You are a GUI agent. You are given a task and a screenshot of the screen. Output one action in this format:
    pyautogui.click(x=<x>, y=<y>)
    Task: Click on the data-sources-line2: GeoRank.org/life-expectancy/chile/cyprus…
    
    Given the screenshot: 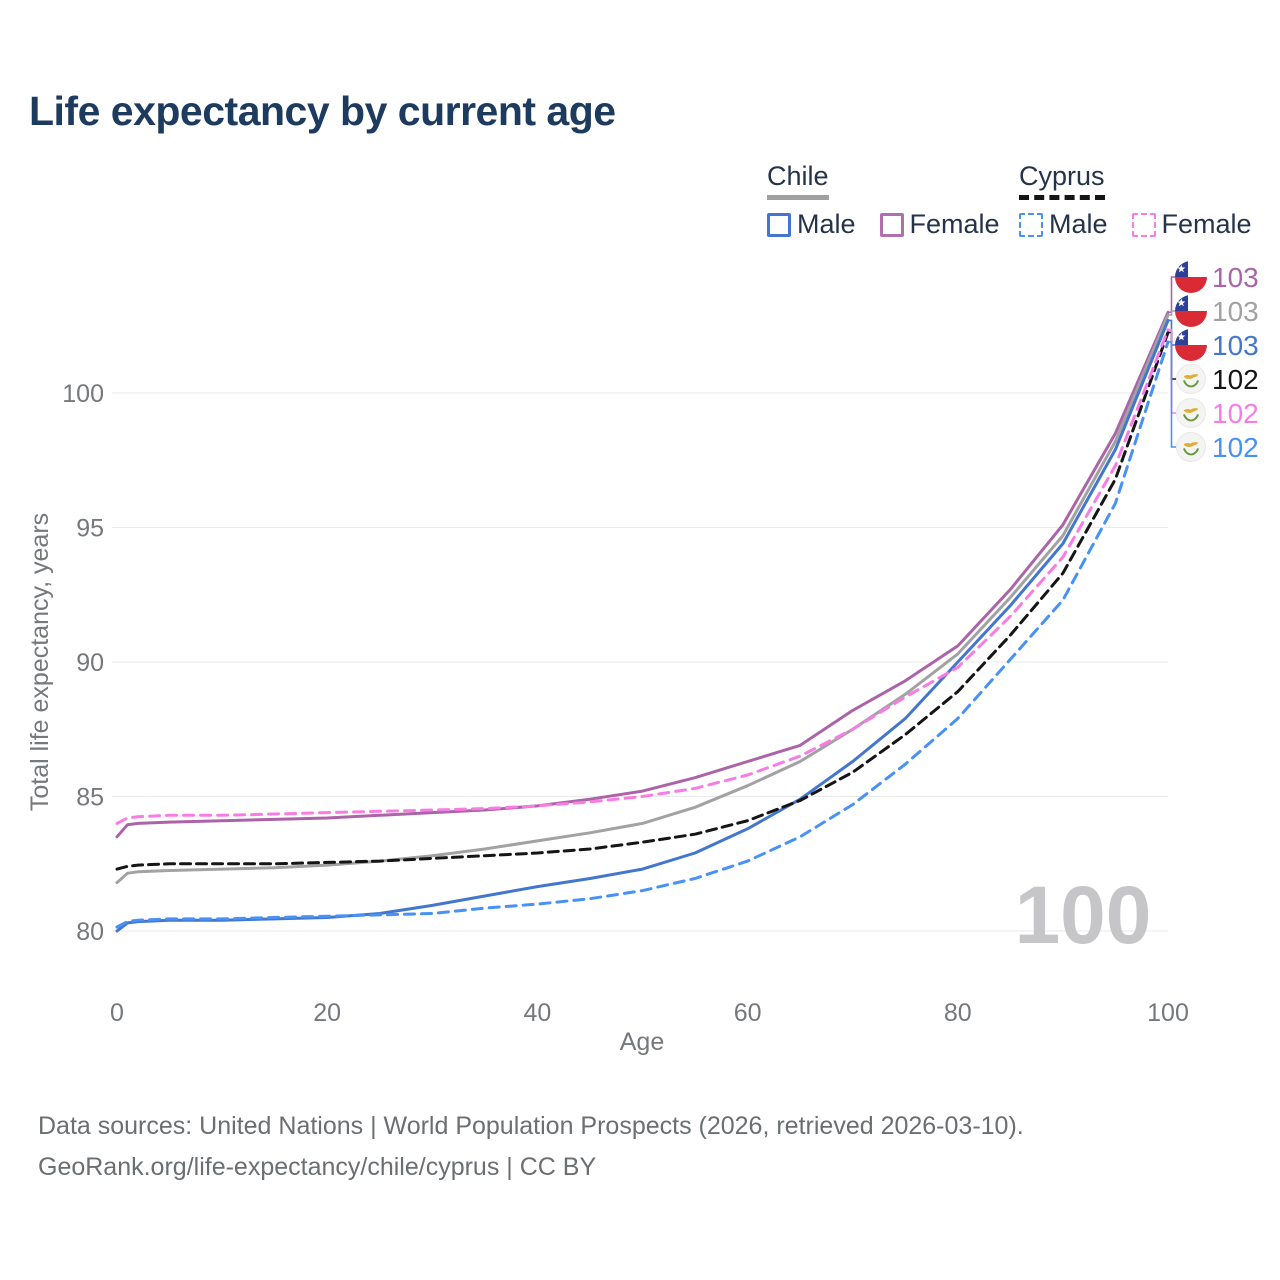 What is the action you would take?
    pyautogui.click(x=317, y=1167)
    